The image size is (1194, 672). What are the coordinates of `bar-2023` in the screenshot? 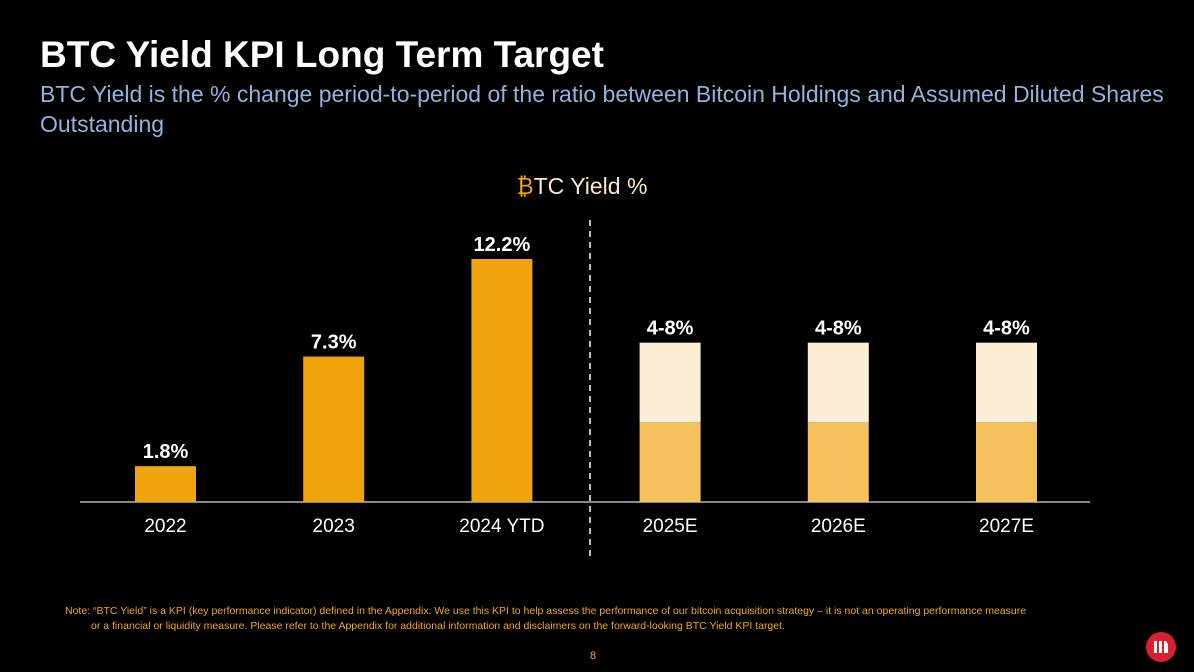 It's located at (334, 429).